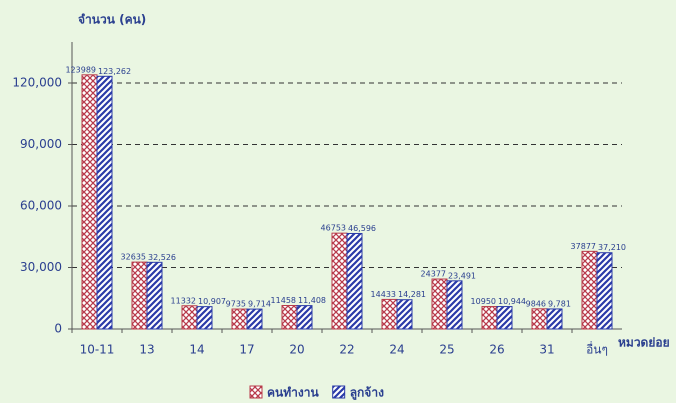  I want to click on value-label: 11458, so click(283, 300).